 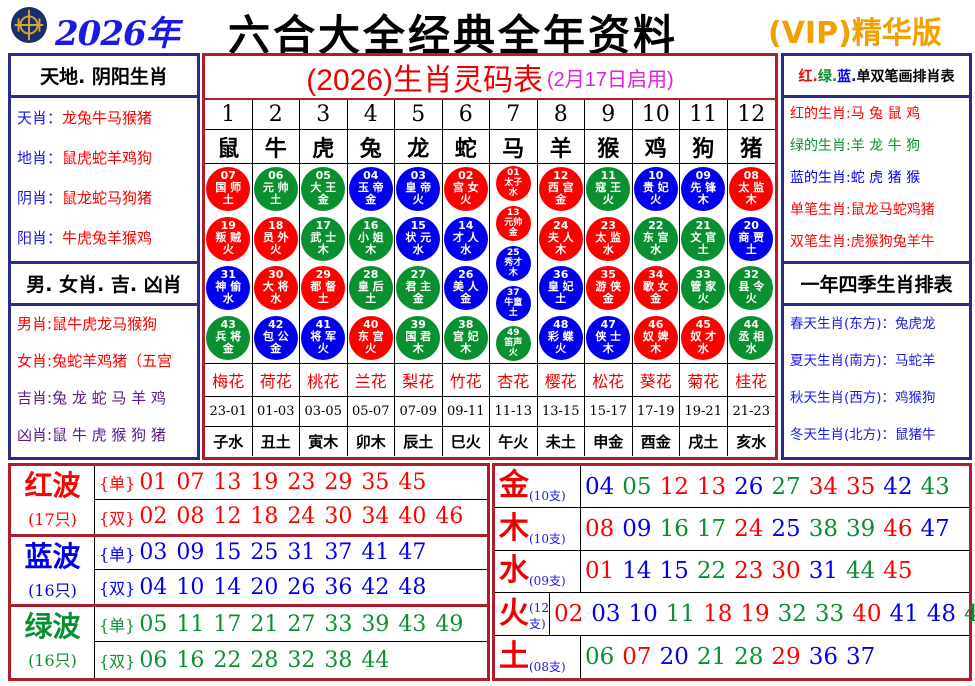 What do you see at coordinates (674, 529) in the screenshot?
I see `element-number: 16` at bounding box center [674, 529].